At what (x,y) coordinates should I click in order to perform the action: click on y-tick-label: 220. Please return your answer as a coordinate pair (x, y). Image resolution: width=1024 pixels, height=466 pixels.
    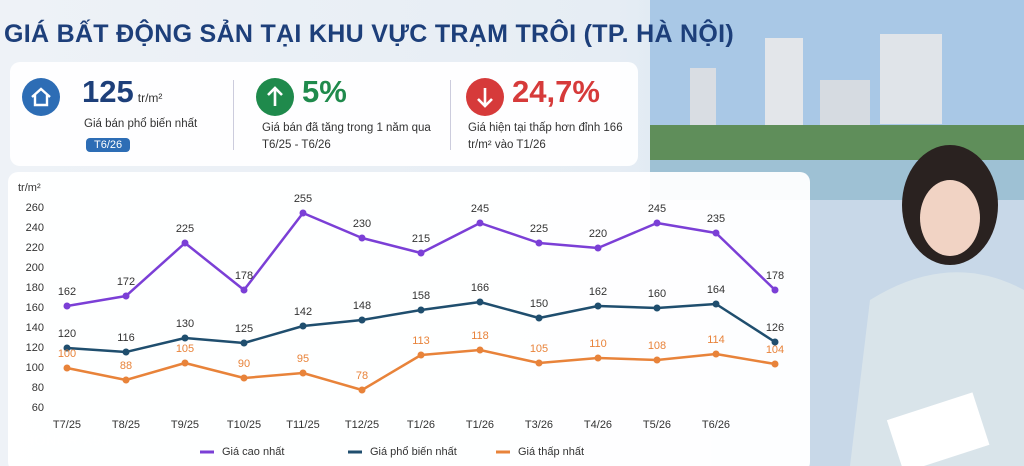
    Looking at the image, I should click on (35, 248).